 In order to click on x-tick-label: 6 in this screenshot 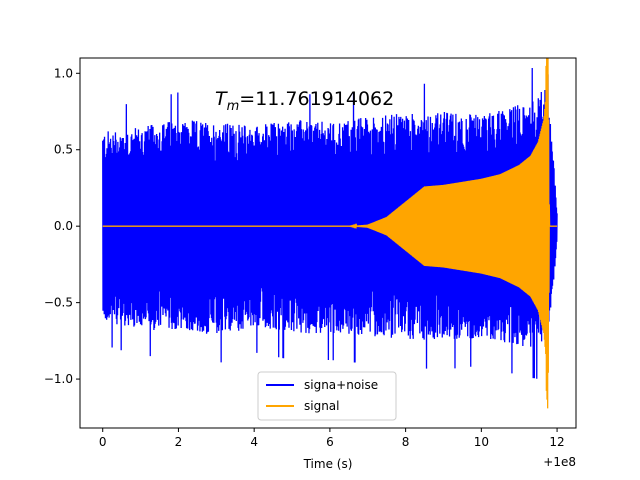, I will do `click(330, 442)`.